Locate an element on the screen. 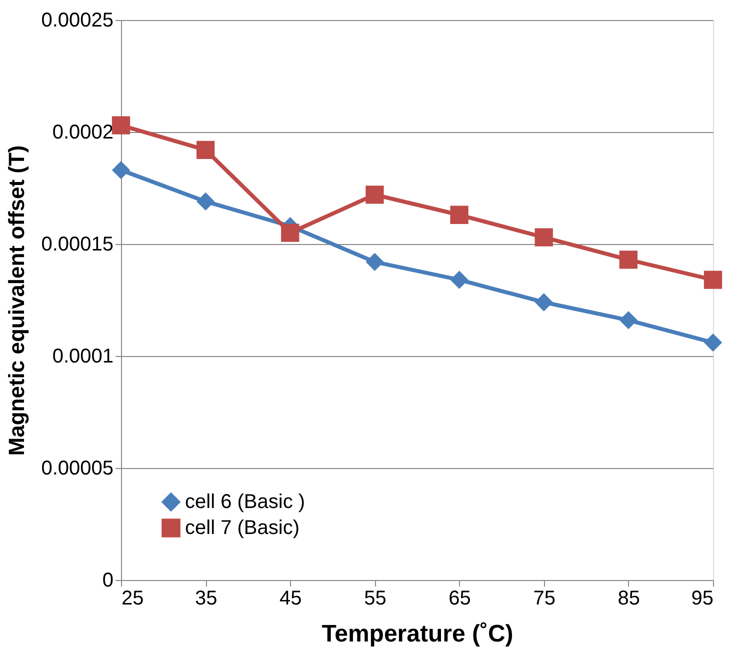 The image size is (738, 651). x-tick-label: 95 is located at coordinates (702, 599).